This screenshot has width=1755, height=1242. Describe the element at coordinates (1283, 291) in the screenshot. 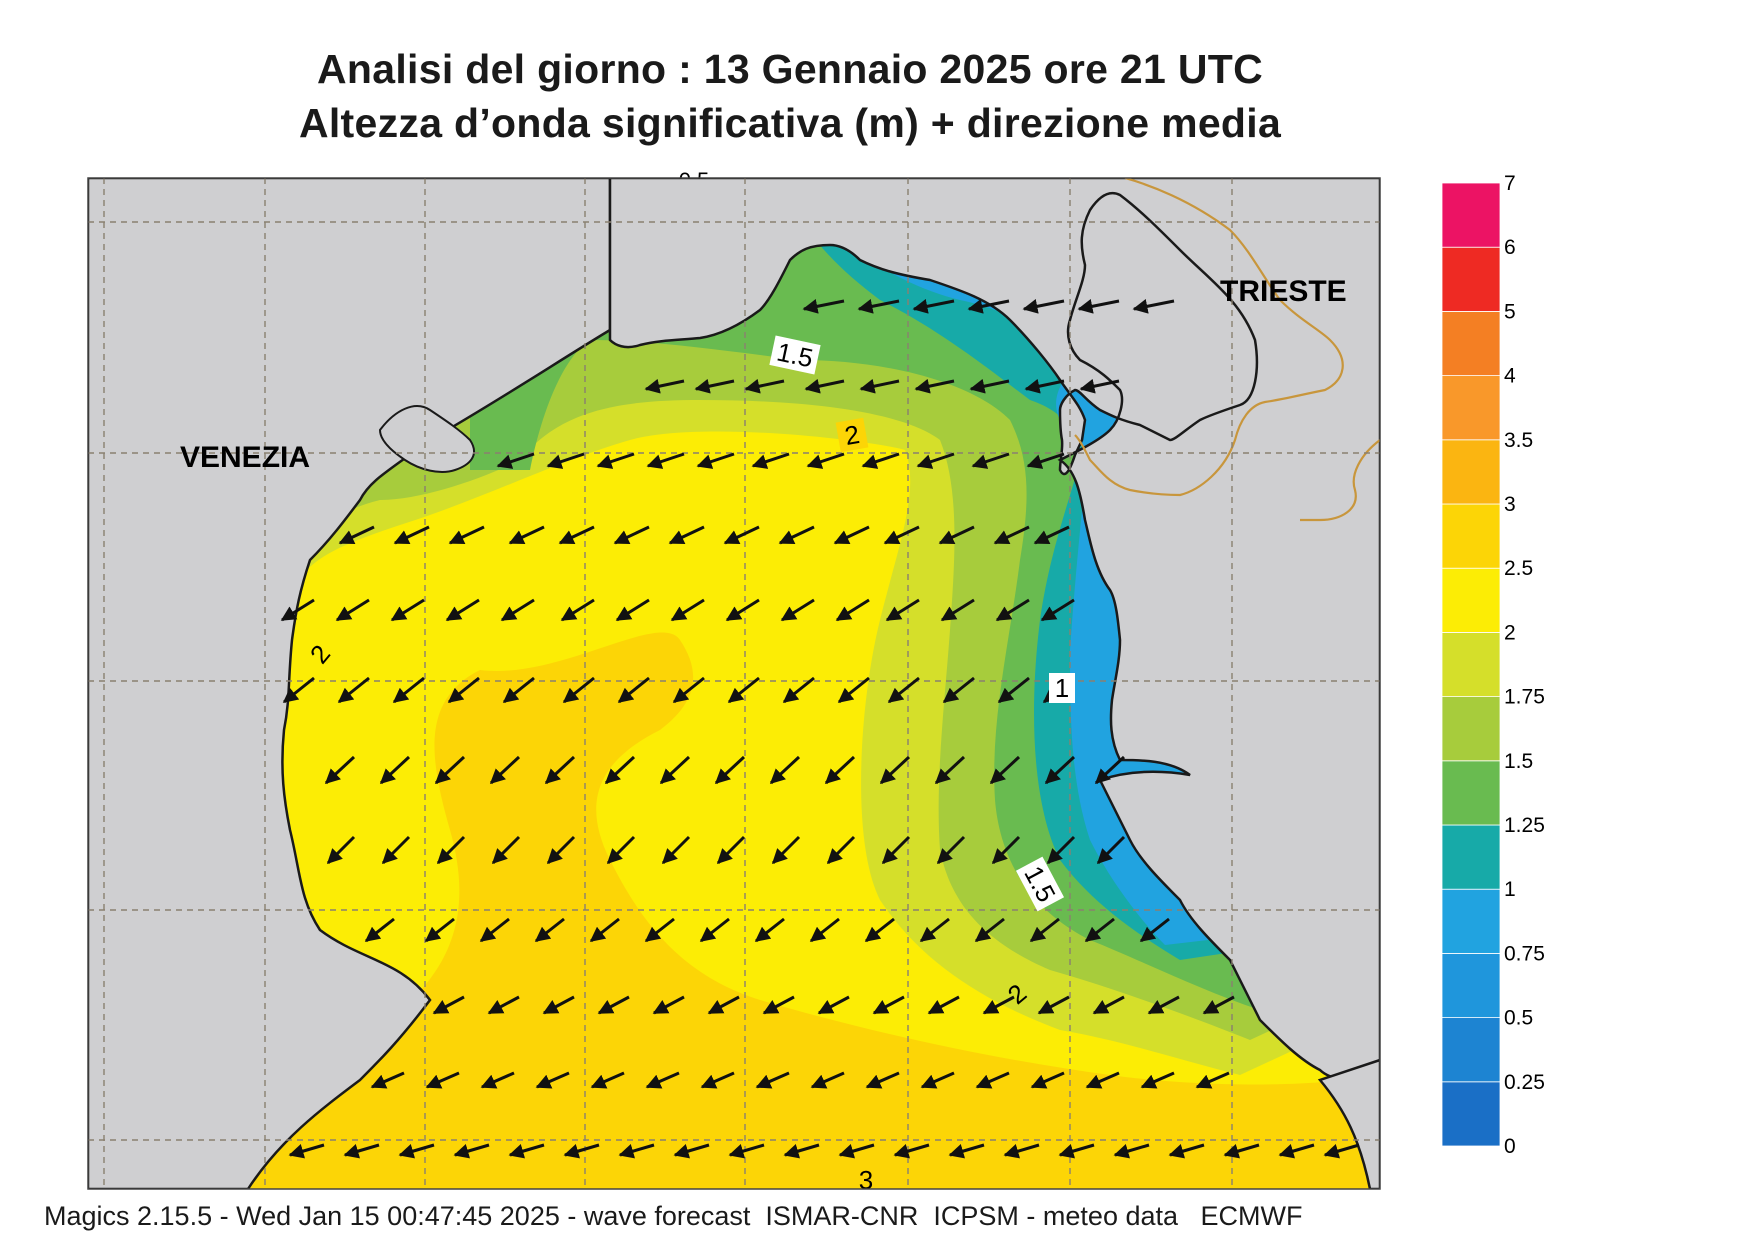

I see `city-label-trieste: TRIESTE` at that location.